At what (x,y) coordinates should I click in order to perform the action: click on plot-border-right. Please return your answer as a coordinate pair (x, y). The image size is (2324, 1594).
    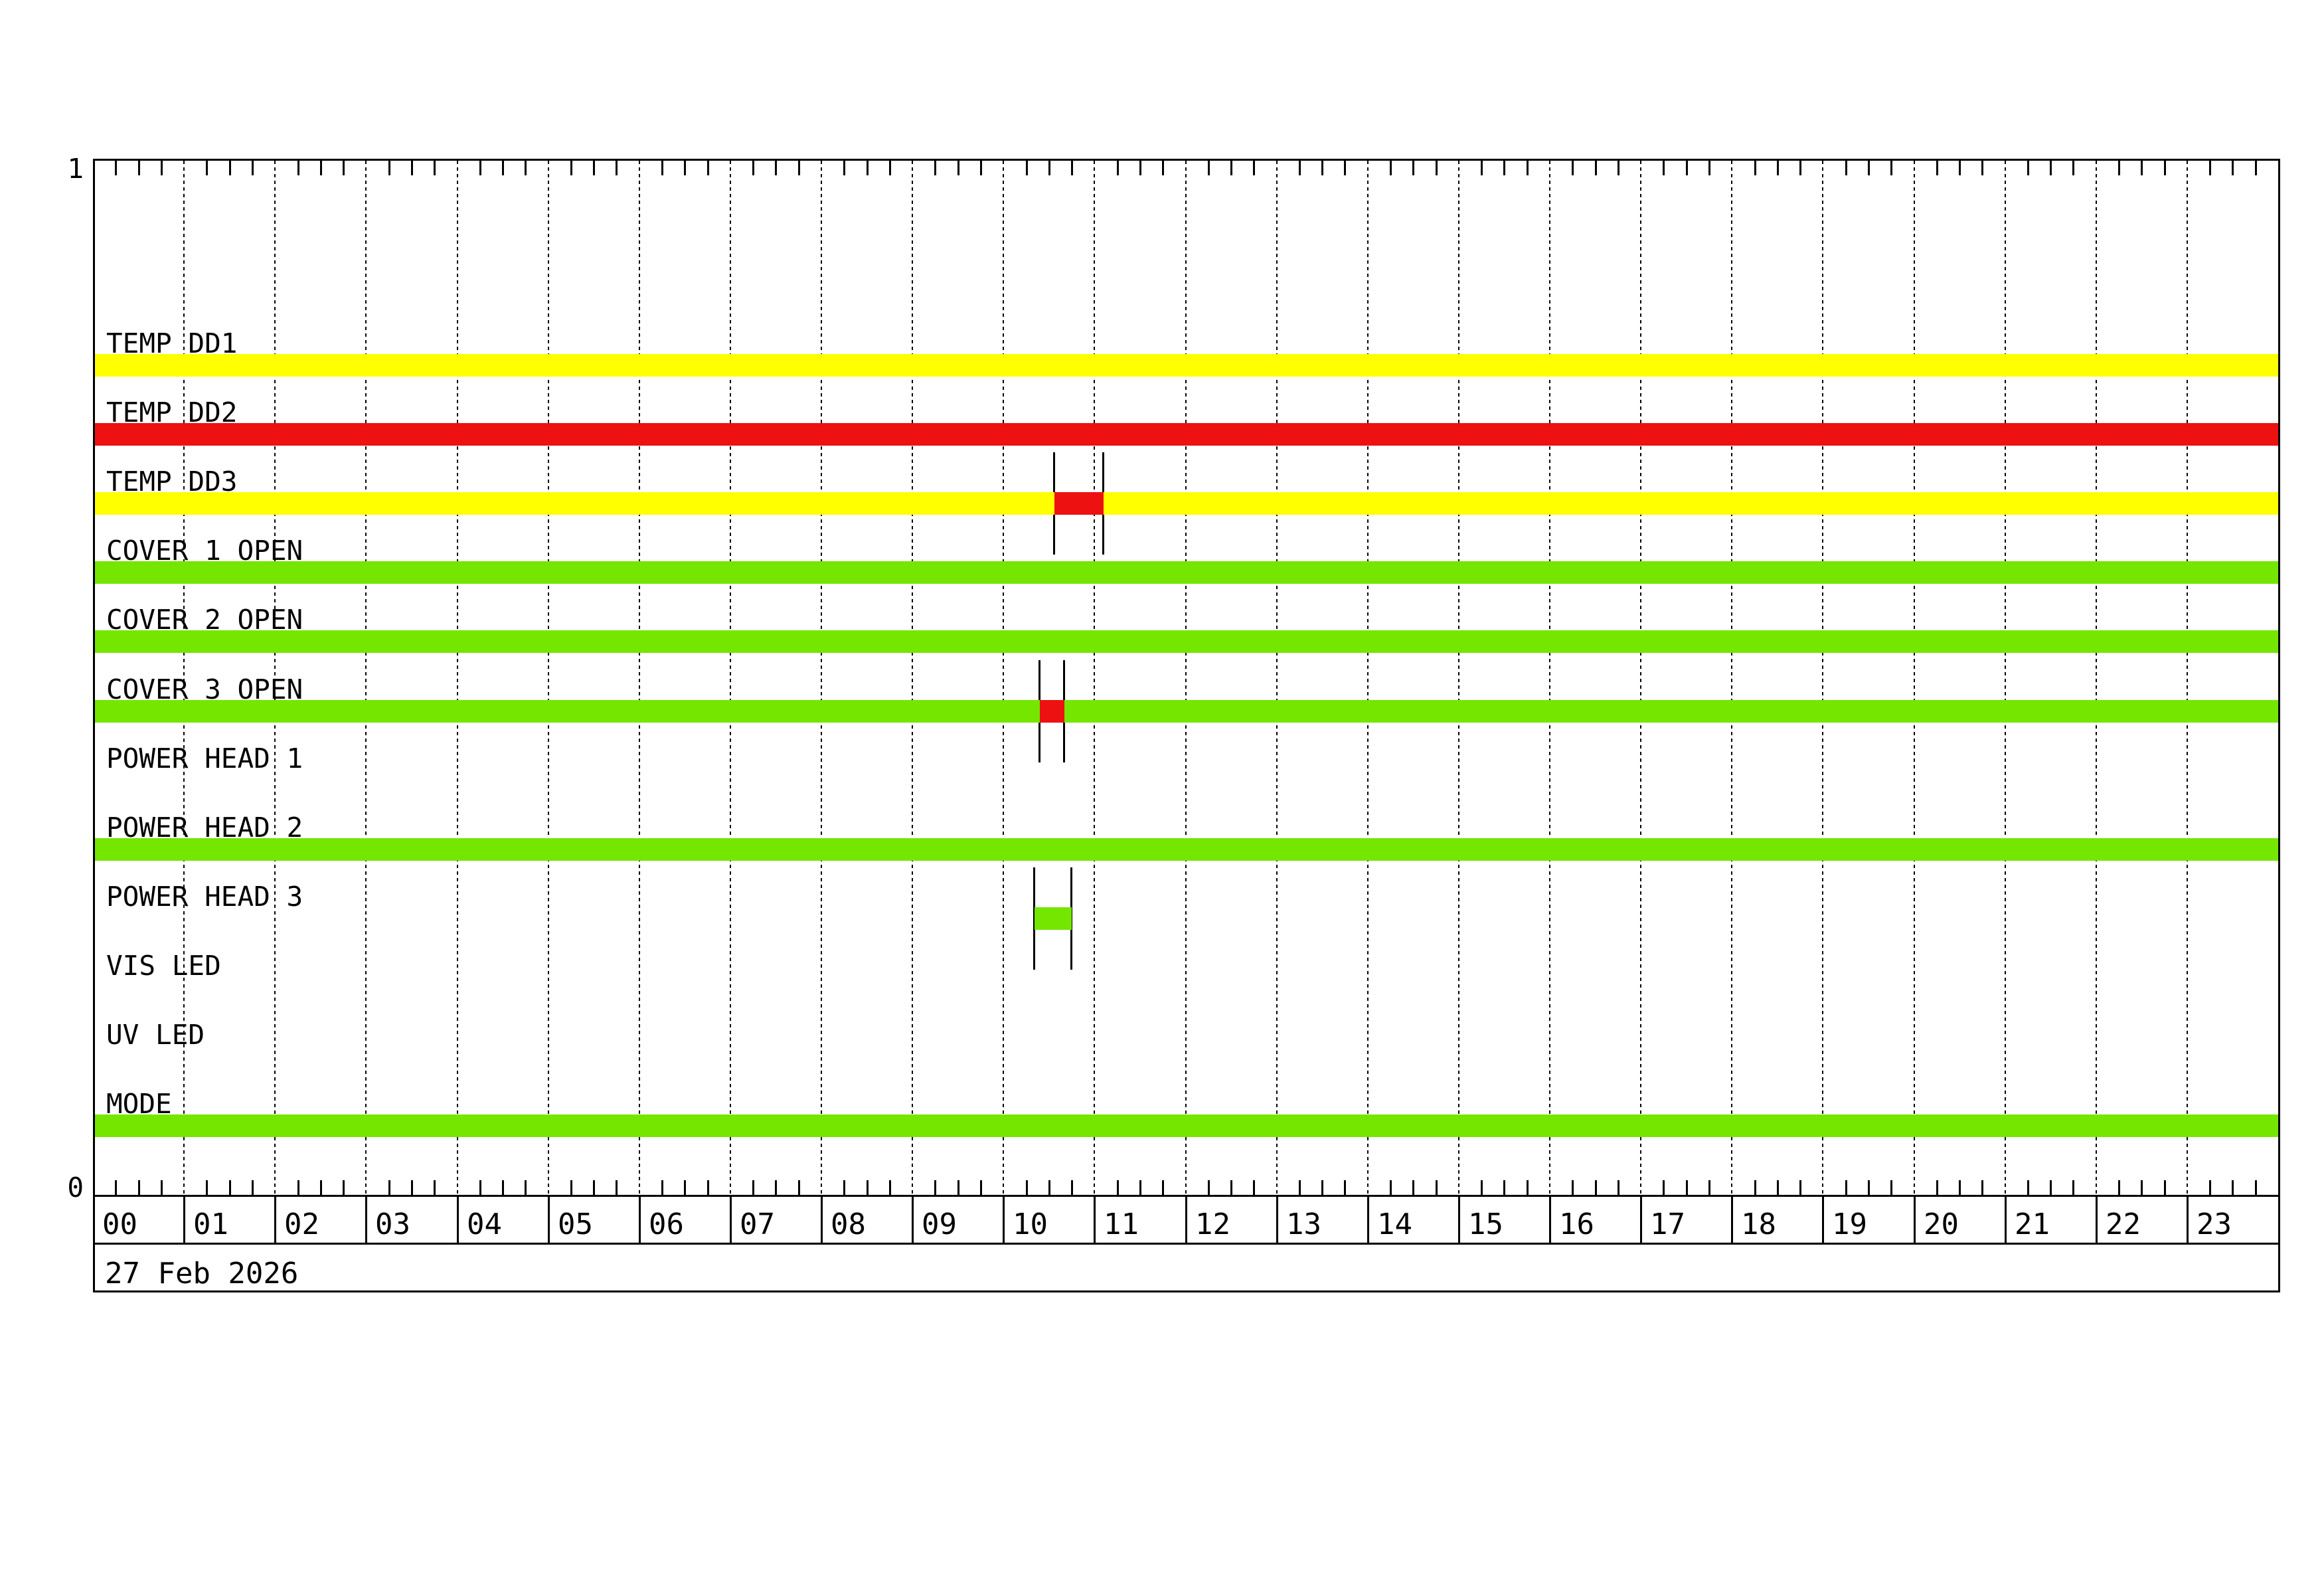
    Looking at the image, I should click on (2279, 725).